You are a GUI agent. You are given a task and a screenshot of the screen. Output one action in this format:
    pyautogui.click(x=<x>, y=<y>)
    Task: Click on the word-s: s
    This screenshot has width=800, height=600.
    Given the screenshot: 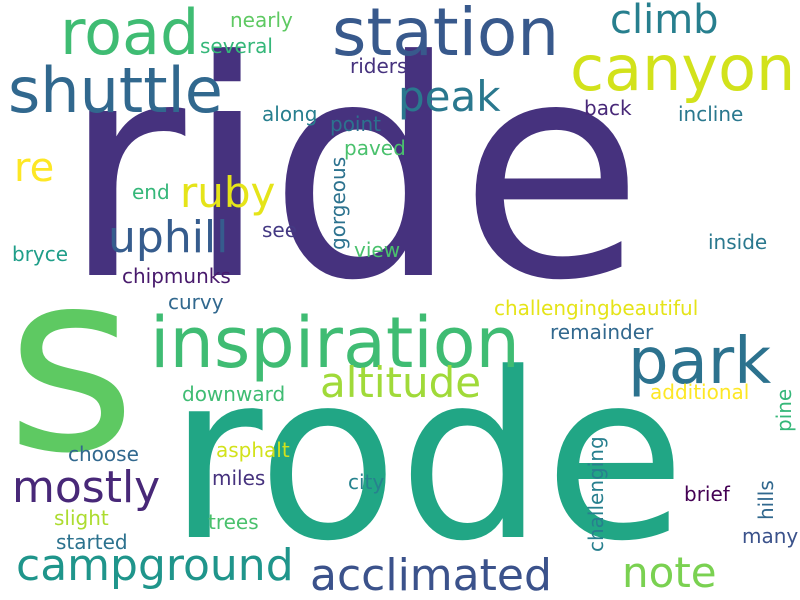 What is the action you would take?
    pyautogui.click(x=71, y=362)
    